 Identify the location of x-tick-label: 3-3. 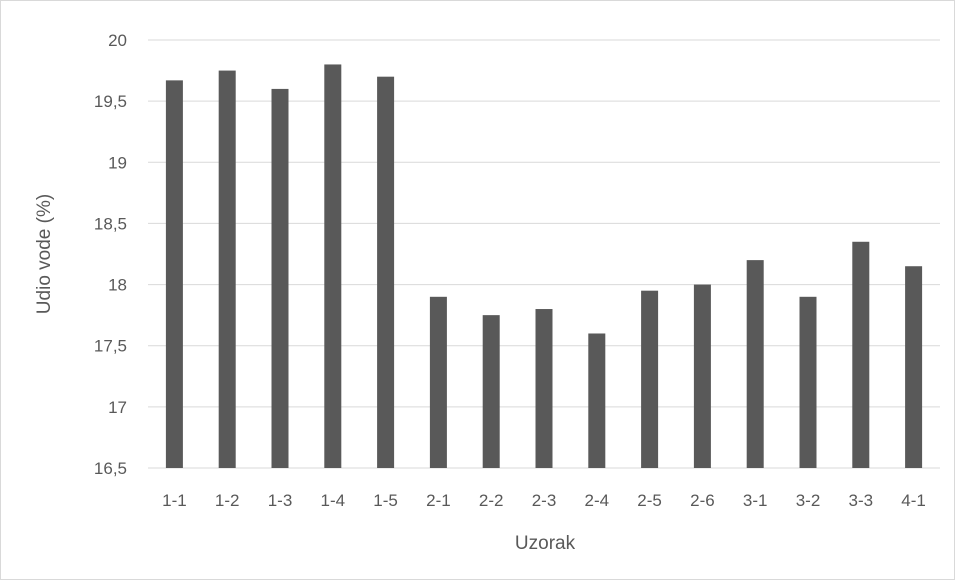
(861, 500).